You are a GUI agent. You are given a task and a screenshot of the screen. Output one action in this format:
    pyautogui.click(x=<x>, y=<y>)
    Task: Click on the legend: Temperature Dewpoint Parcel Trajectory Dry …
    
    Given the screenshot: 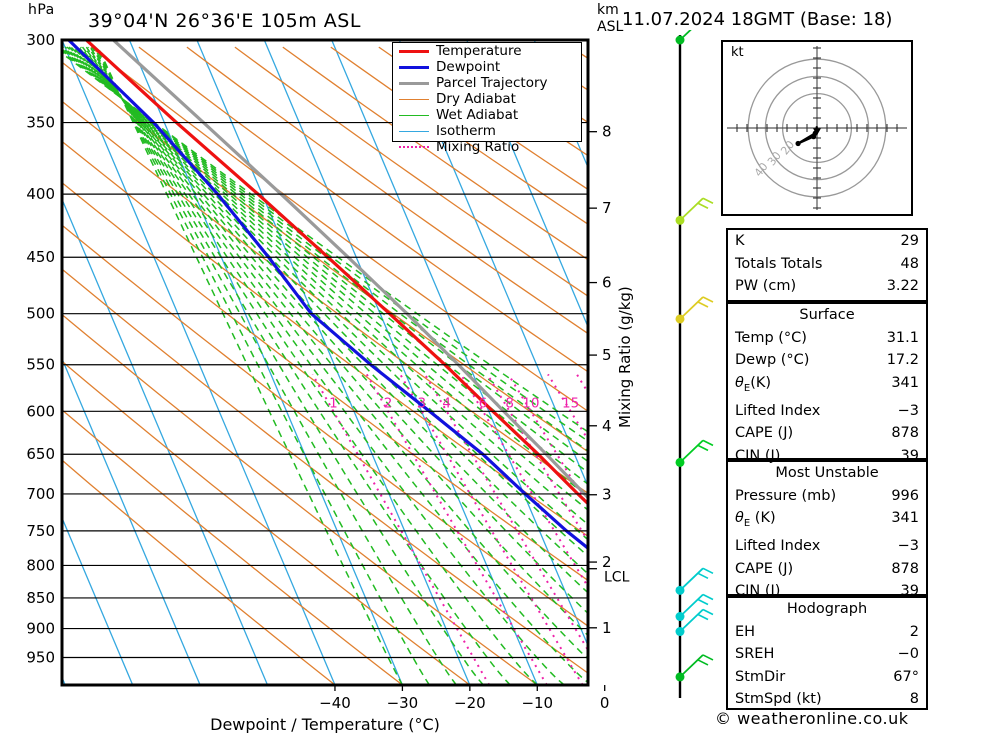 What is the action you would take?
    pyautogui.click(x=487, y=98)
    